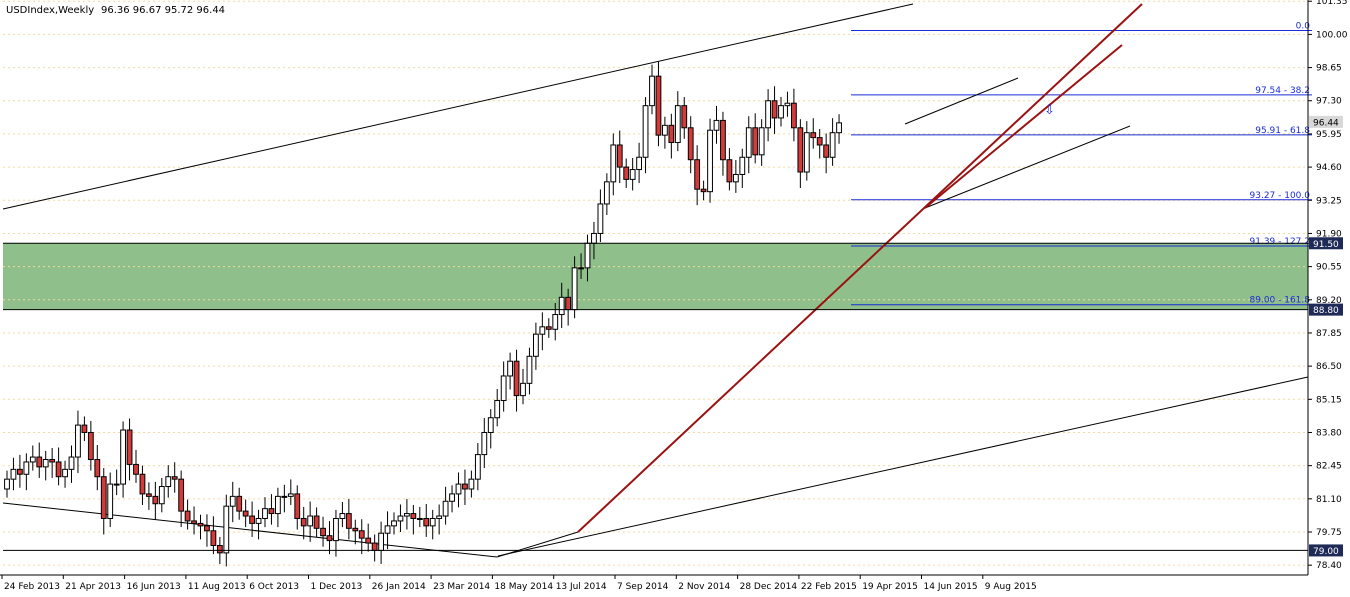 This screenshot has width=1350, height=597. What do you see at coordinates (537, 544) in the screenshot?
I see `trendline-2014-start` at bounding box center [537, 544].